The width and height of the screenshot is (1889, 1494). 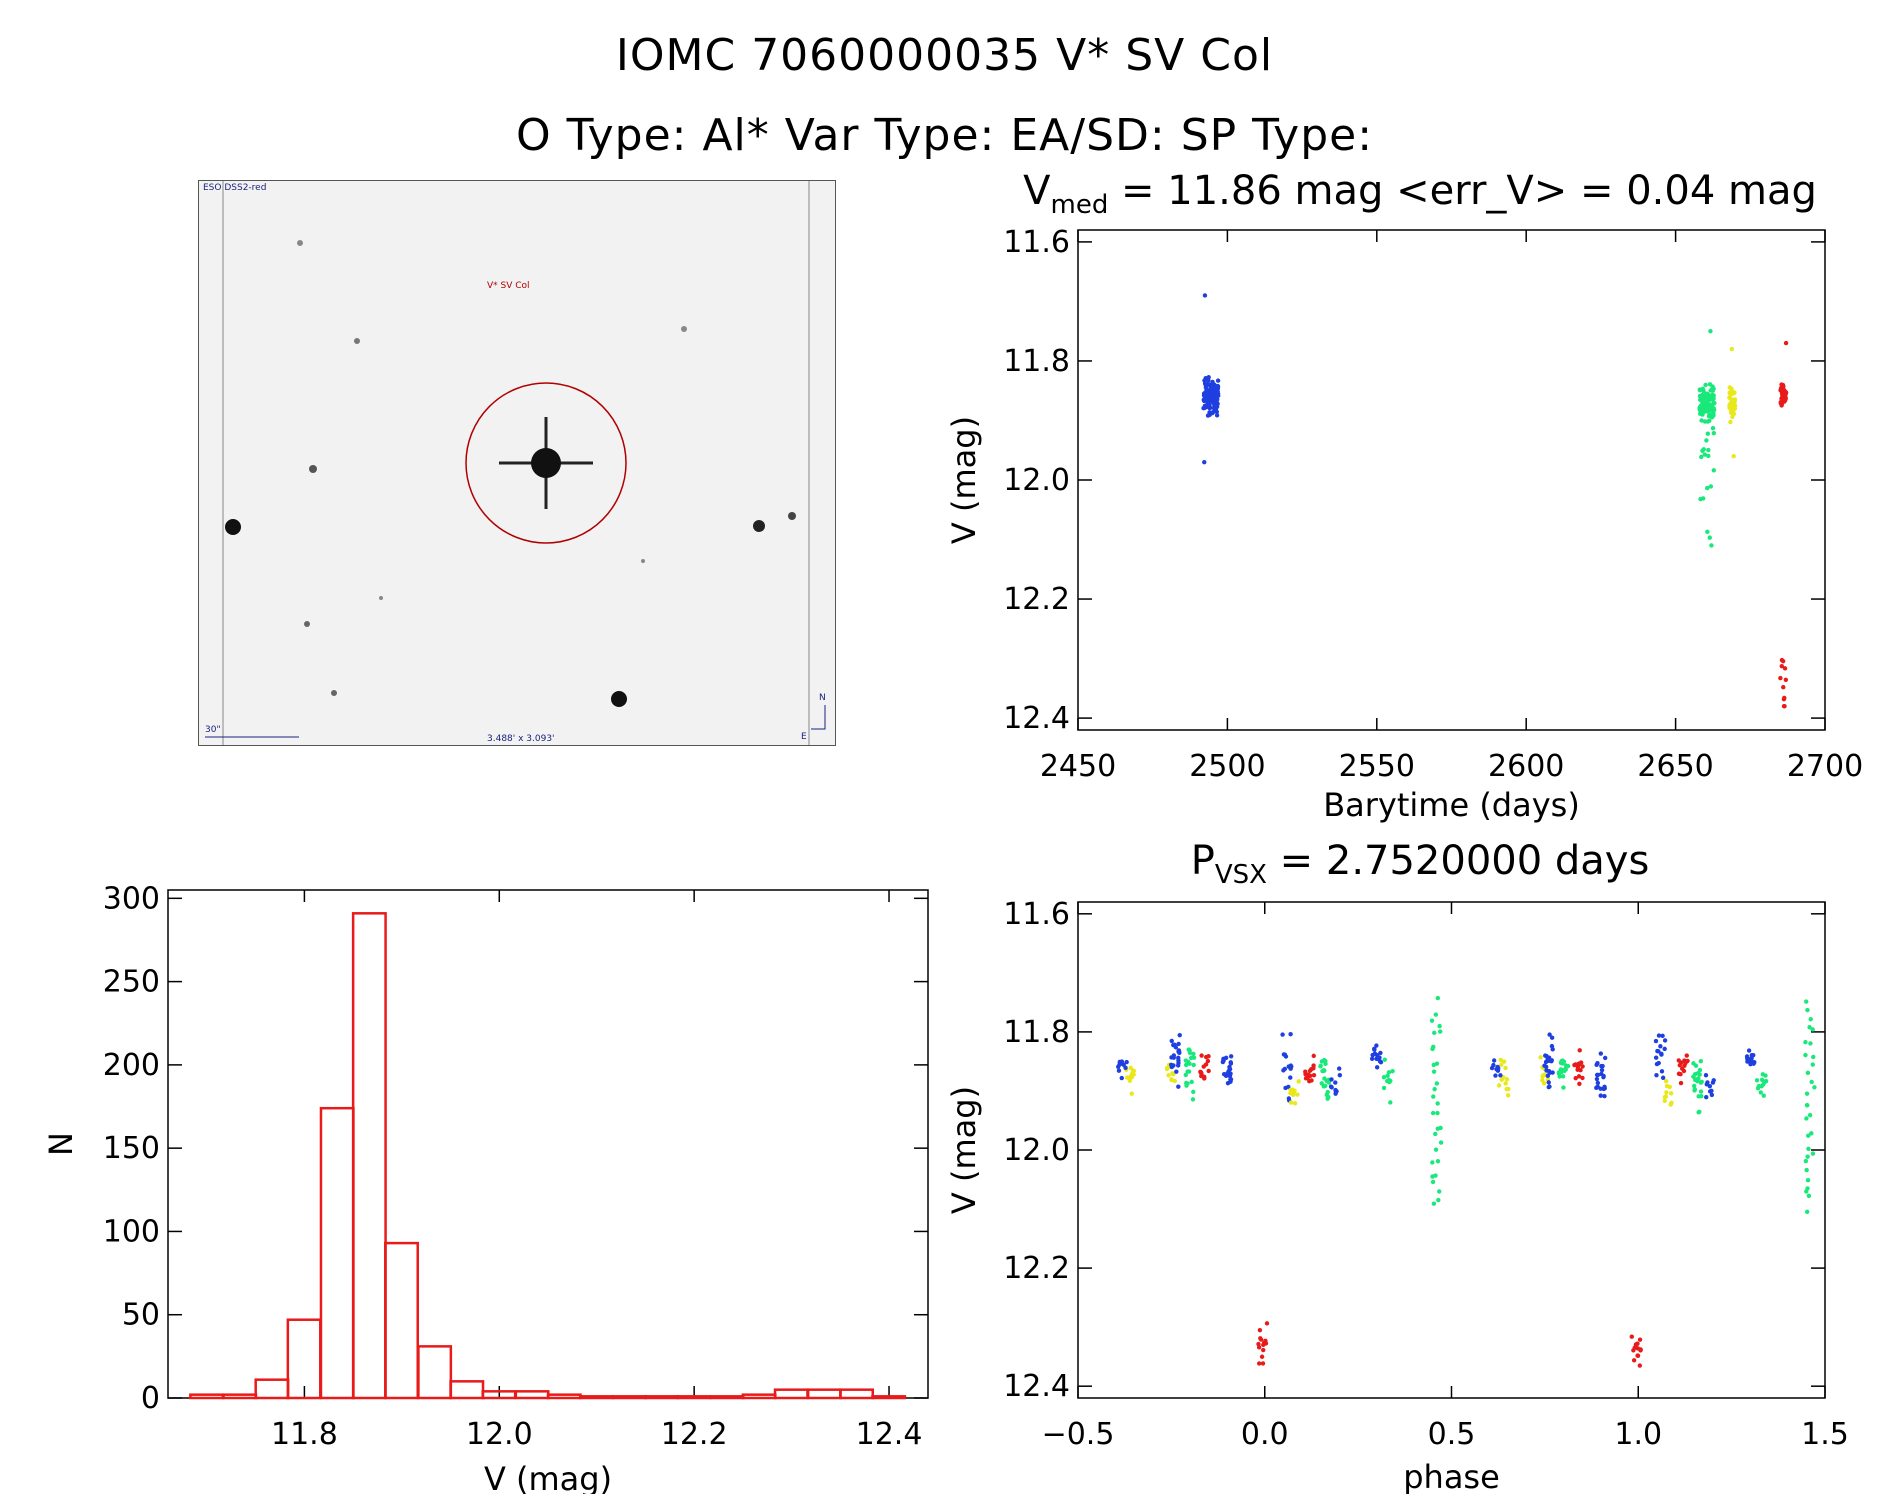 What do you see at coordinates (822, 698) in the screenshot?
I see `north-label: N` at bounding box center [822, 698].